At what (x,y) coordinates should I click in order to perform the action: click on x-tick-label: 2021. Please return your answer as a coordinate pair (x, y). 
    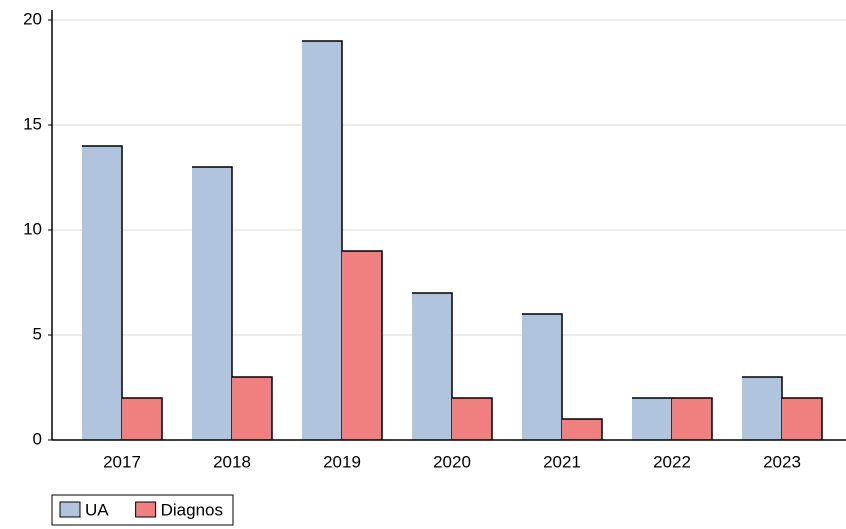
    Looking at the image, I should click on (562, 461).